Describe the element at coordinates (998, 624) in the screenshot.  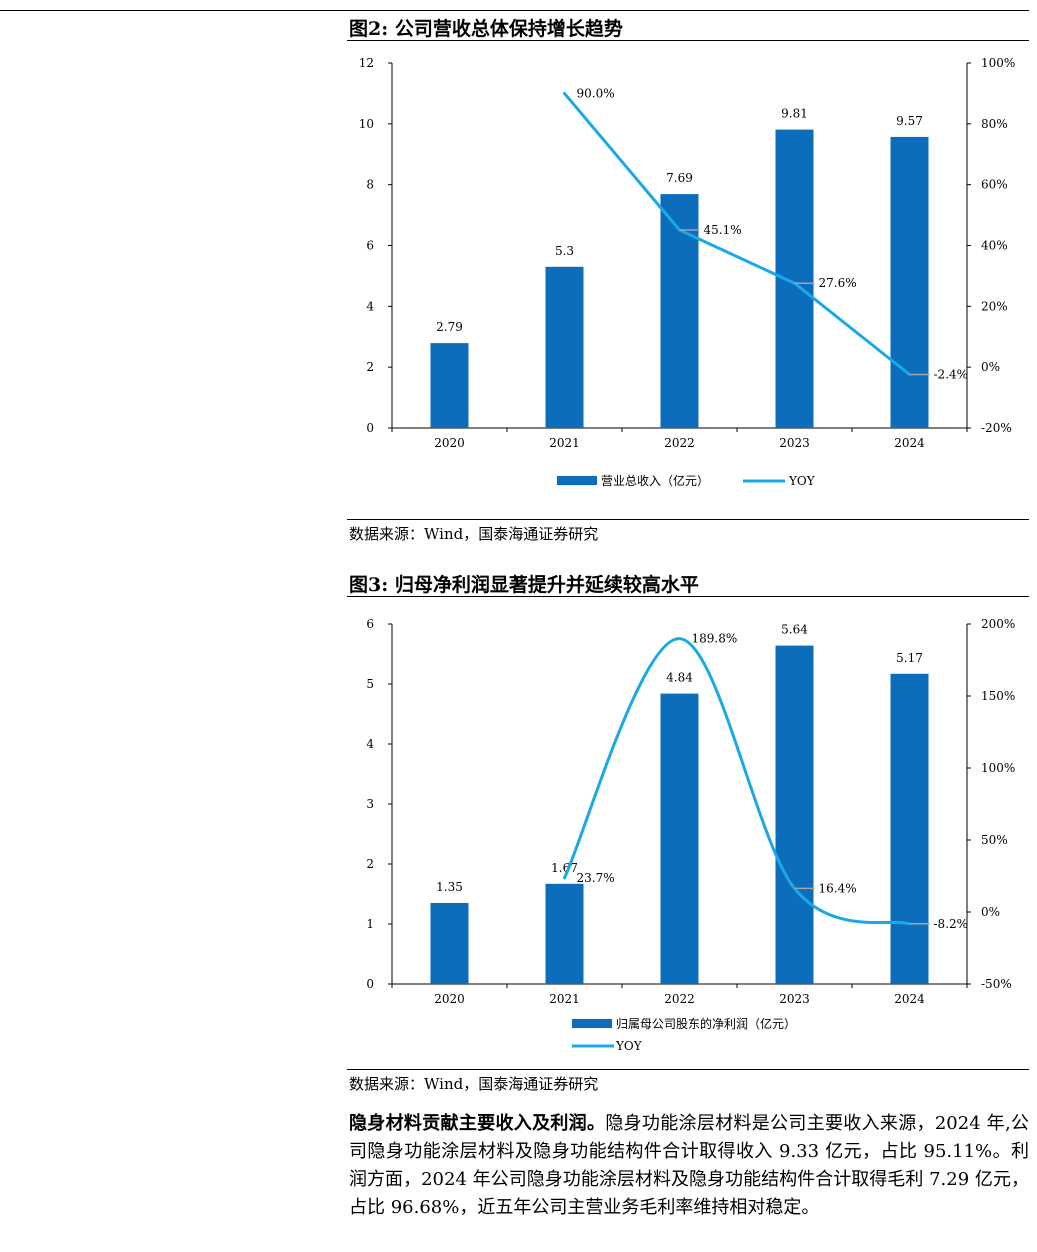
I see `right-tick-label: 200%` at that location.